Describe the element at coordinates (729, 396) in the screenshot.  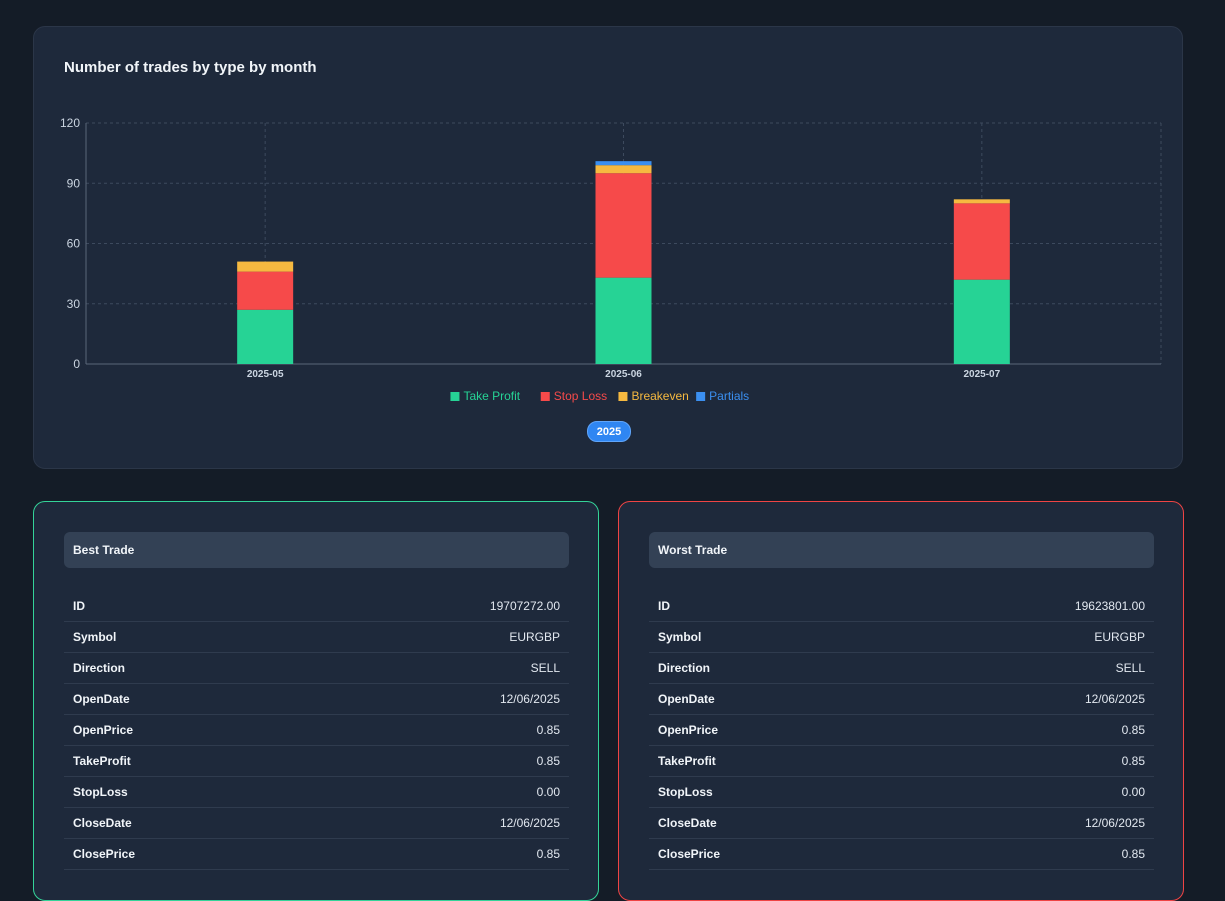
I see `legend-label: Partials` at that location.